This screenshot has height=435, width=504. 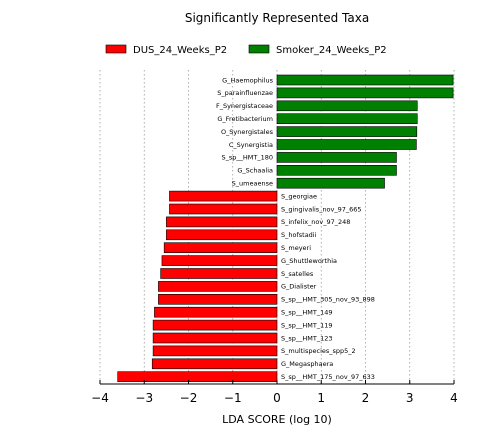 What do you see at coordinates (245, 119) in the screenshot?
I see `bar-label-3: G_Fretibacterium` at bounding box center [245, 119].